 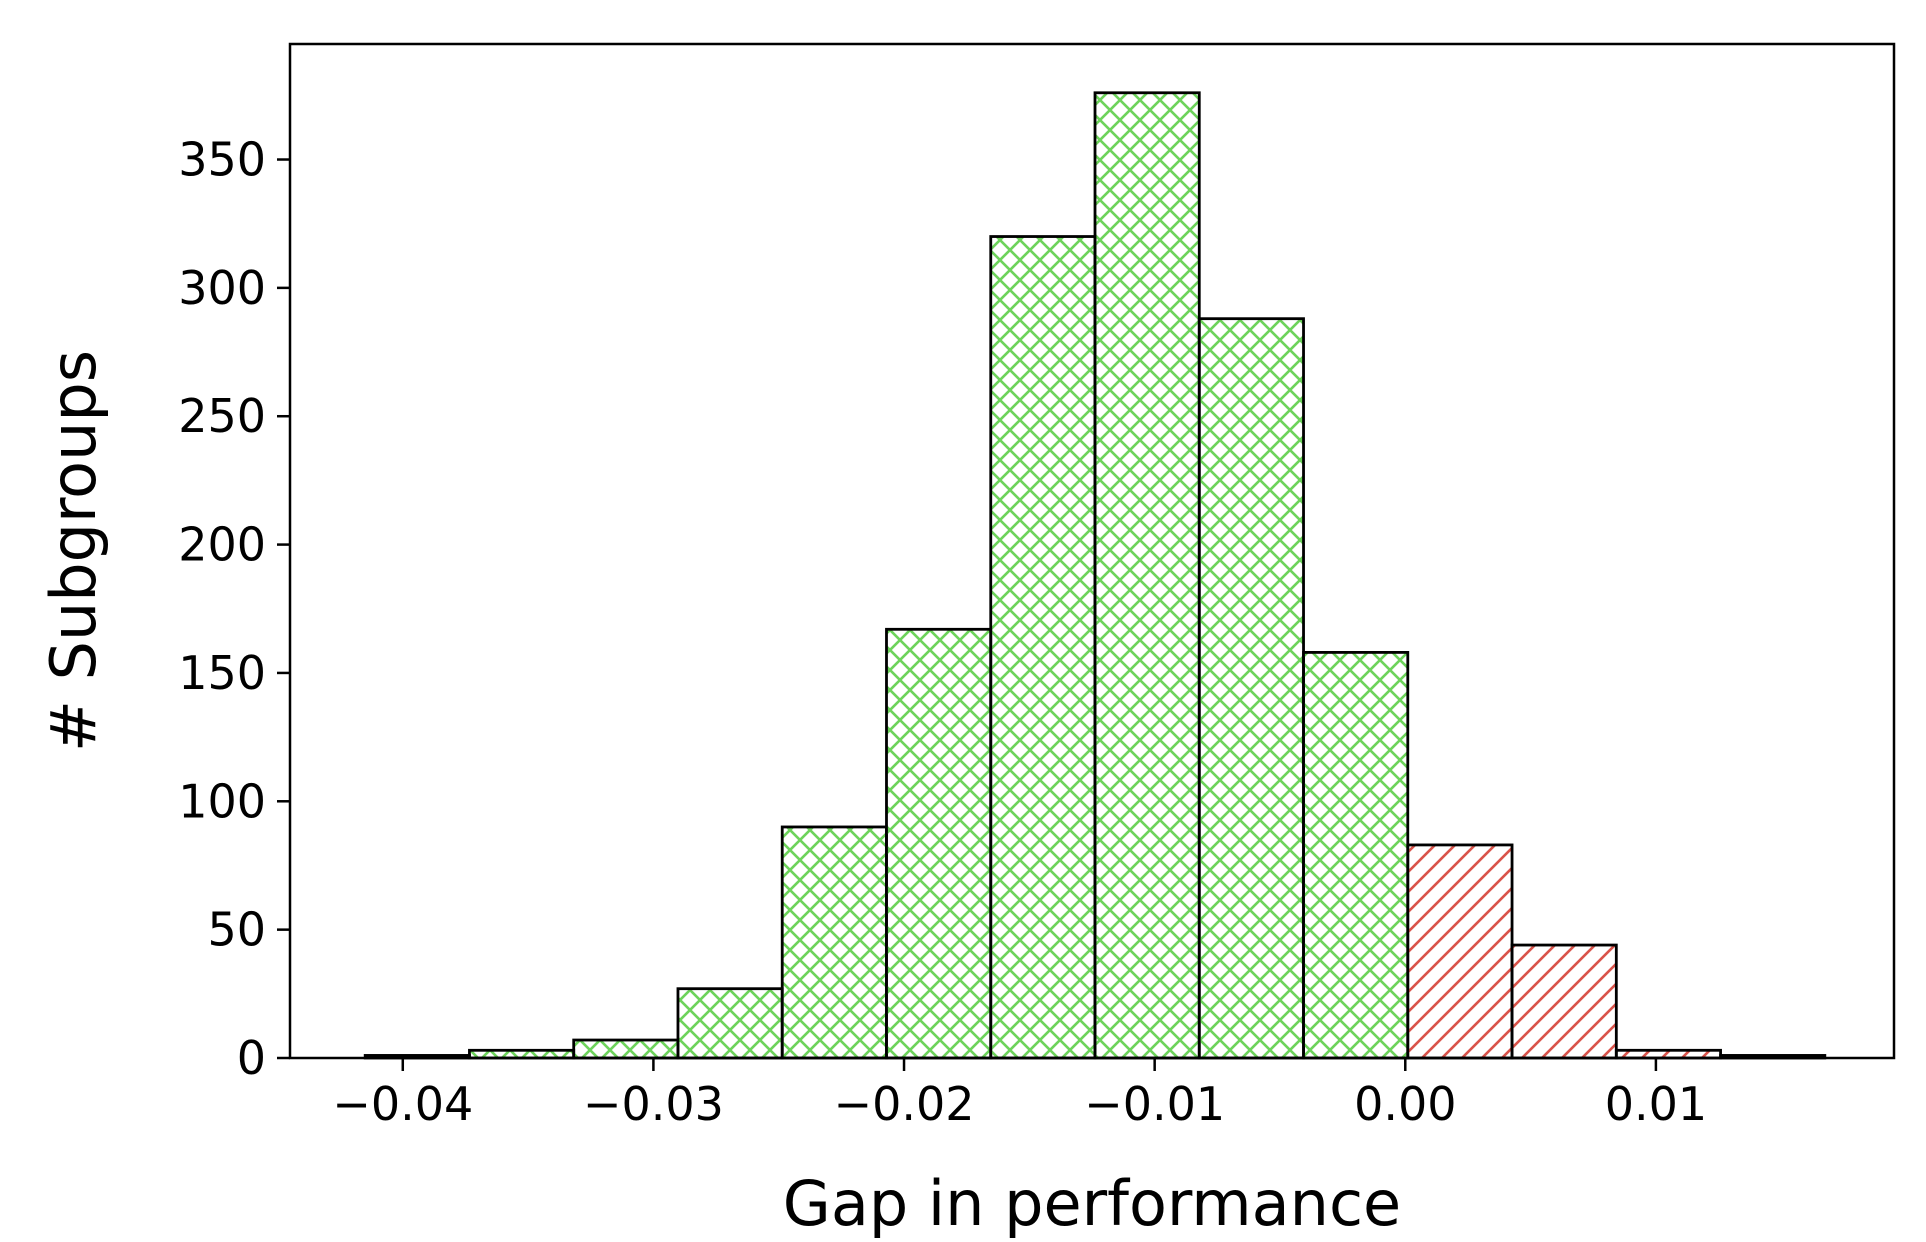 What do you see at coordinates (1019, 1094) in the screenshot?
I see `x-axis: −0.04 −0.03 −0.02 −0.01 0.00 0.01` at bounding box center [1019, 1094].